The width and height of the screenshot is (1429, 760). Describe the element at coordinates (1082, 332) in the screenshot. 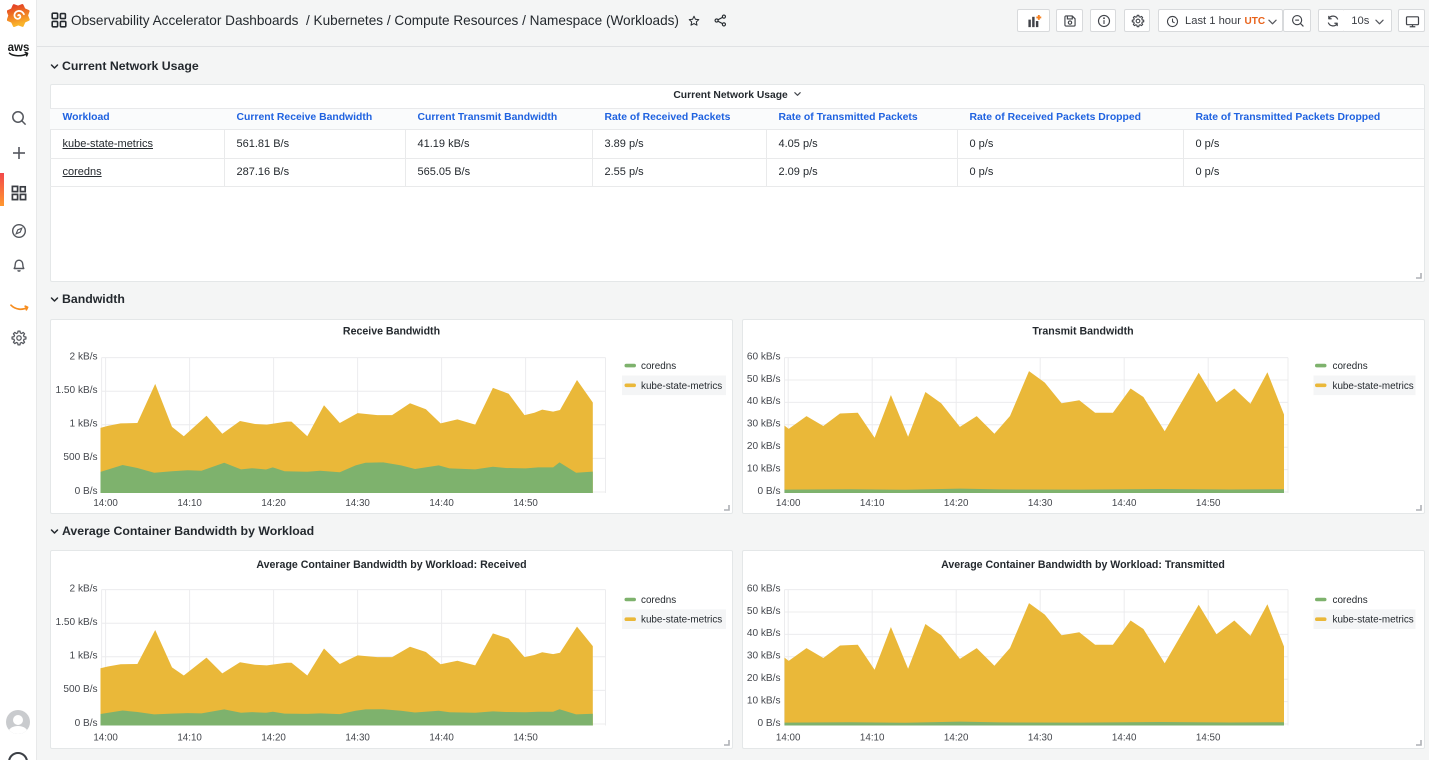

I see `svg-text: Transmit Bandwidth` at that location.